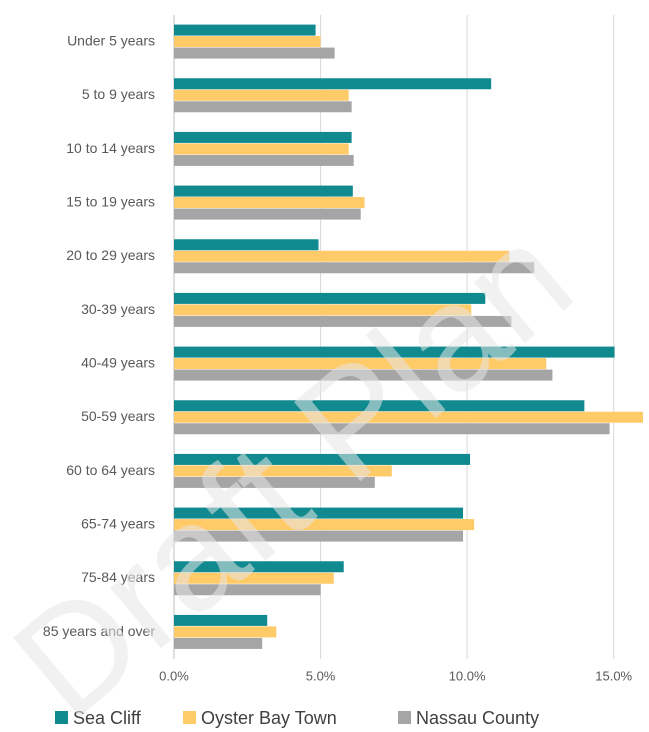 The image size is (649, 732). Describe the element at coordinates (111, 41) in the screenshot. I see `category-label: Under 5 years` at that location.